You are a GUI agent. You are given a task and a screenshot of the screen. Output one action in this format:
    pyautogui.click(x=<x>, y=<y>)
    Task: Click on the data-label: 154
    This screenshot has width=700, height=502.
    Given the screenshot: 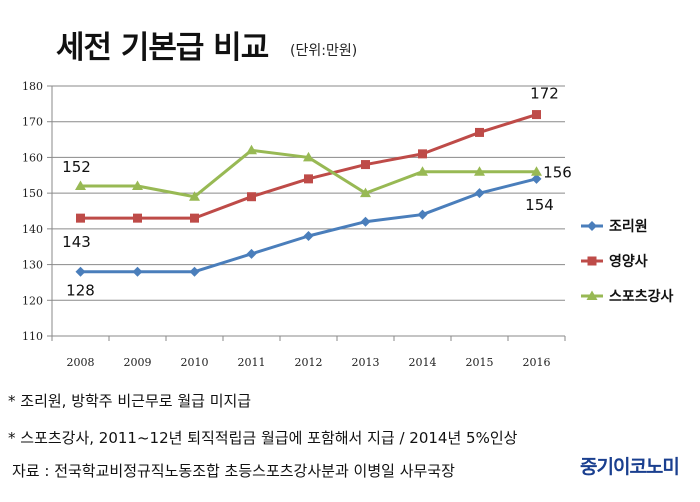 What is the action you would take?
    pyautogui.click(x=539, y=205)
    